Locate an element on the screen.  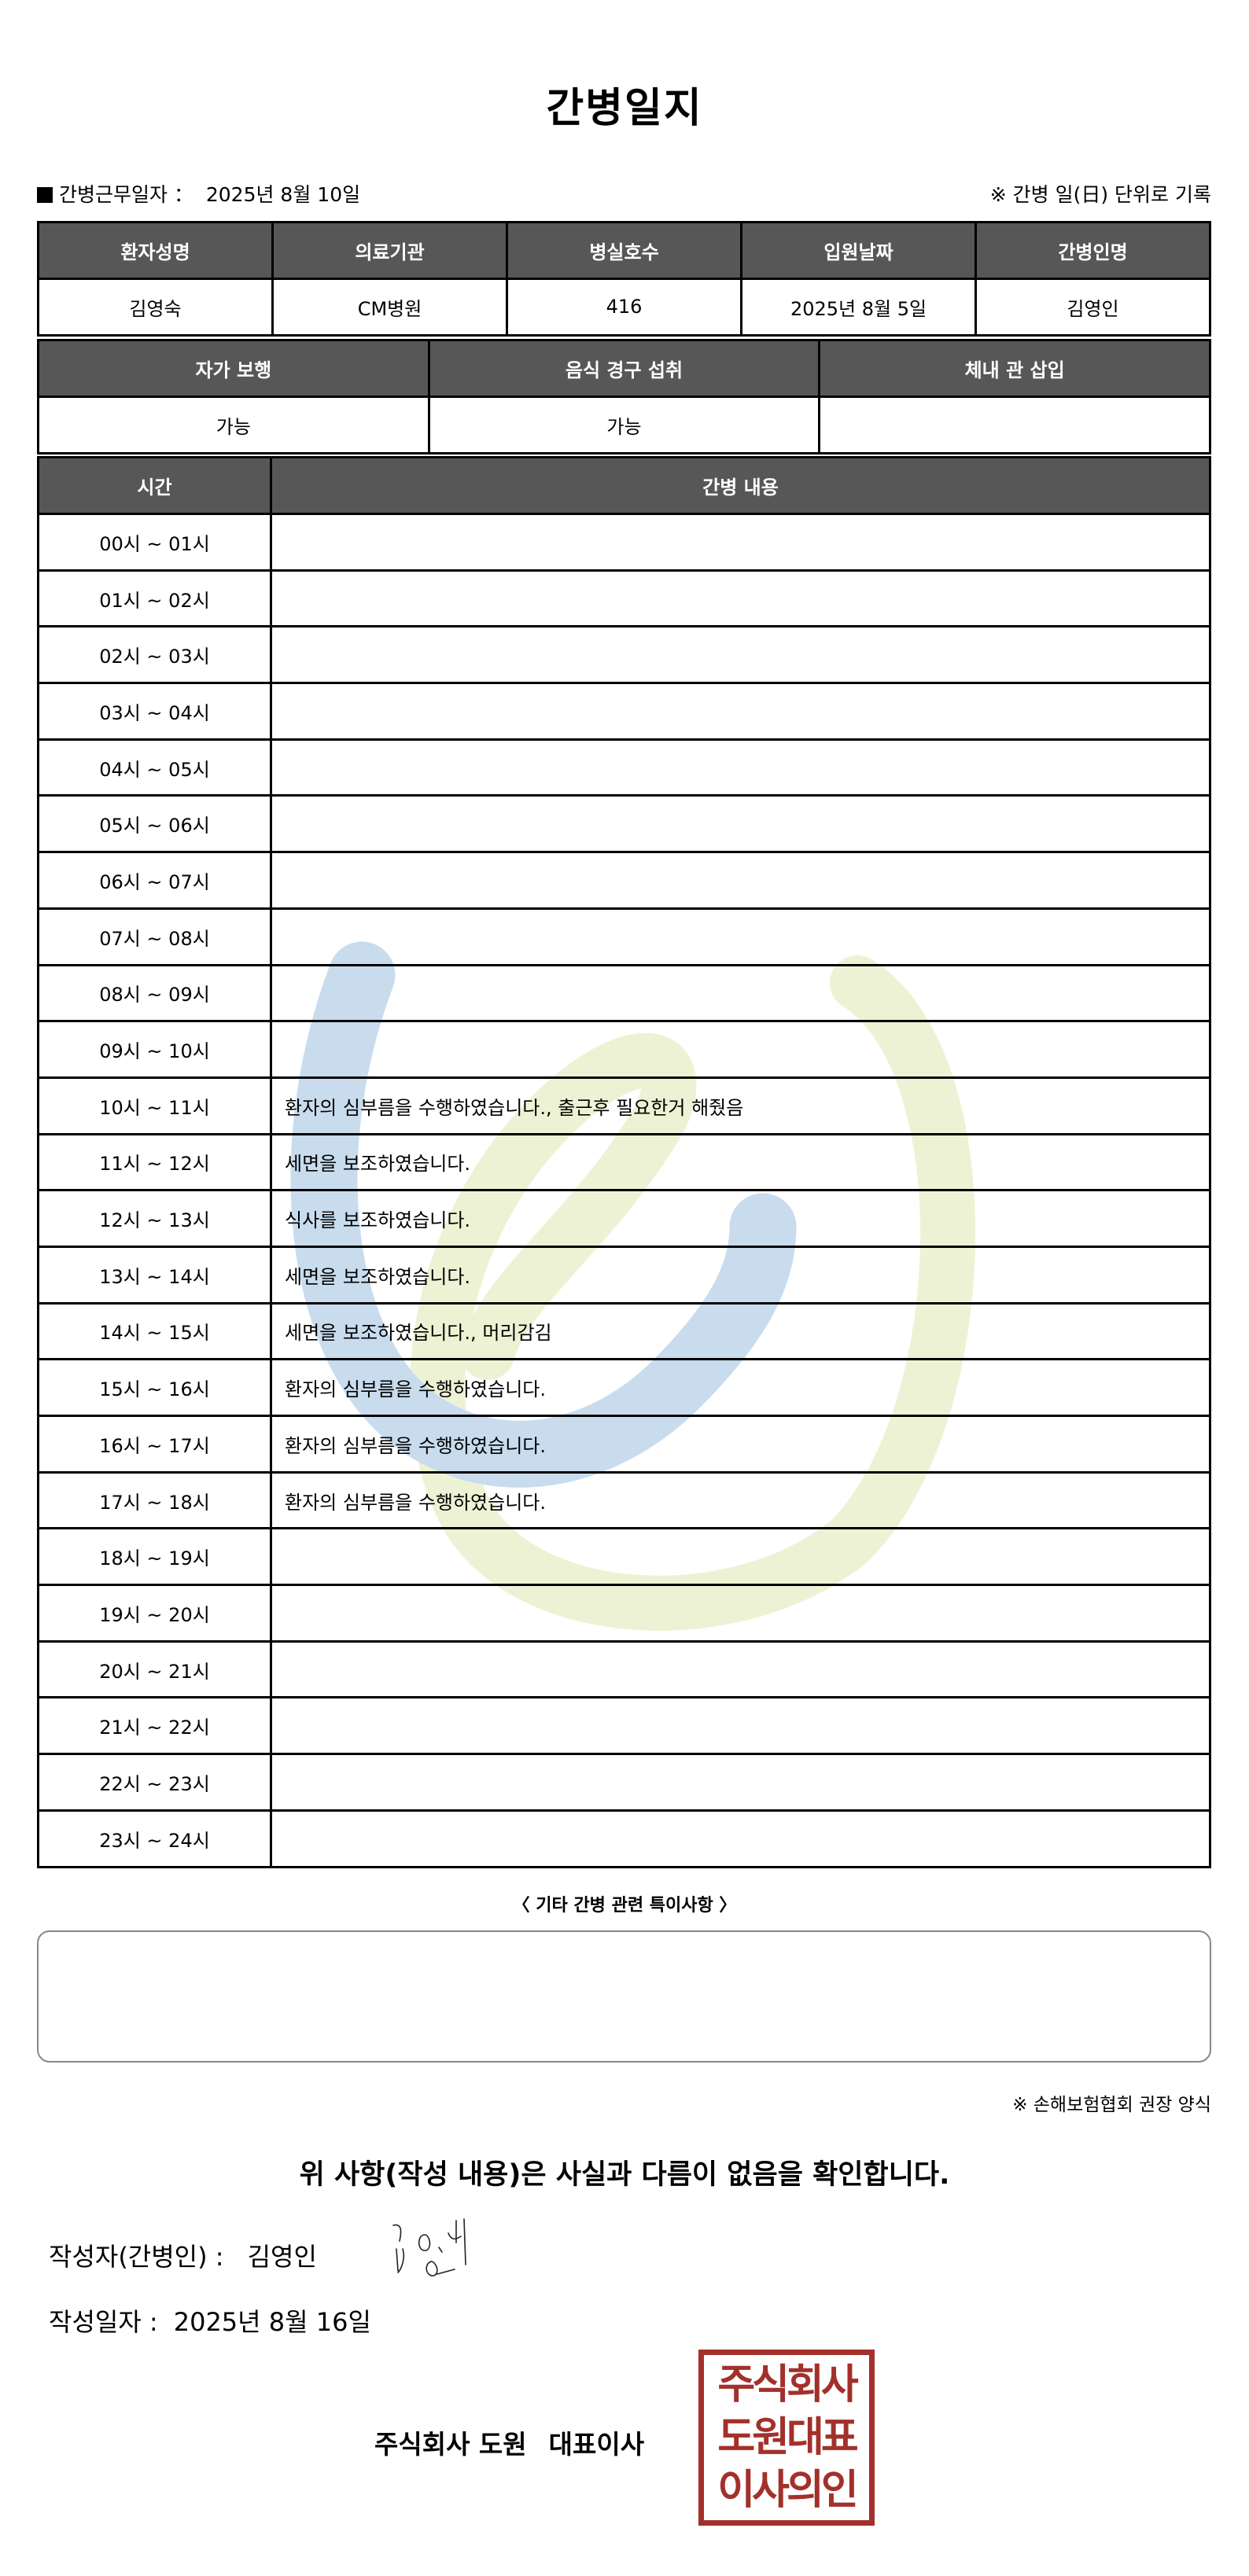
author-name: 김영인 is located at coordinates (282, 2257).